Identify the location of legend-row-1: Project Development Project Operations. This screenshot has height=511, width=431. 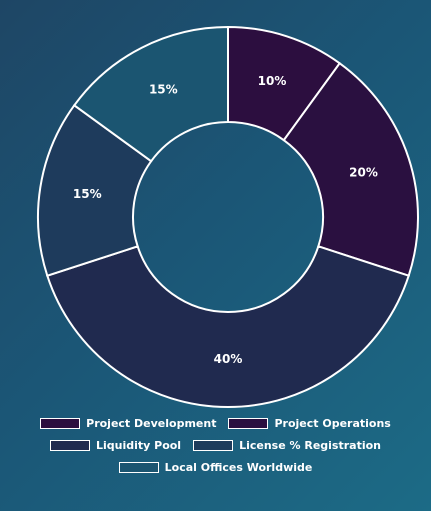
(215, 423).